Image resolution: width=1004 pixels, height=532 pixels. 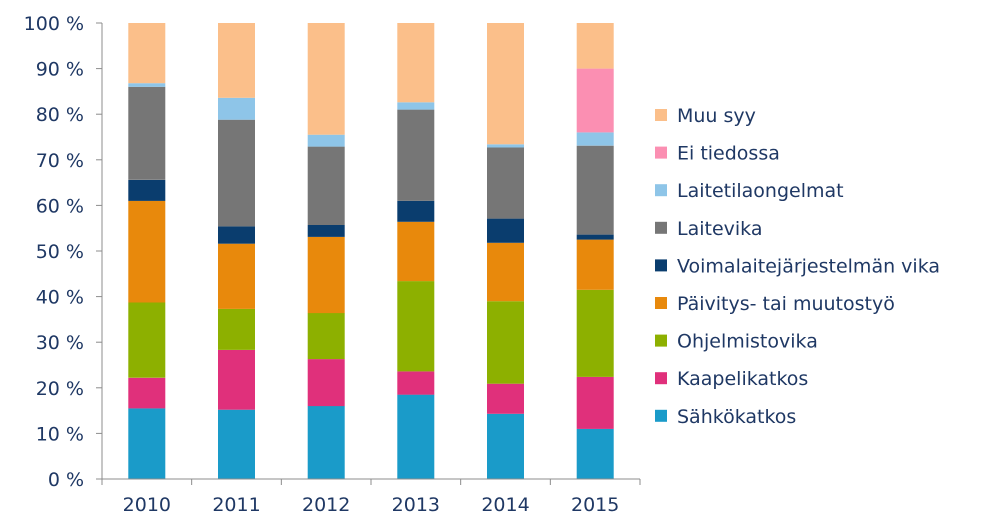 I want to click on bar-segment-2010-ohjelmistovika, so click(x=147, y=340).